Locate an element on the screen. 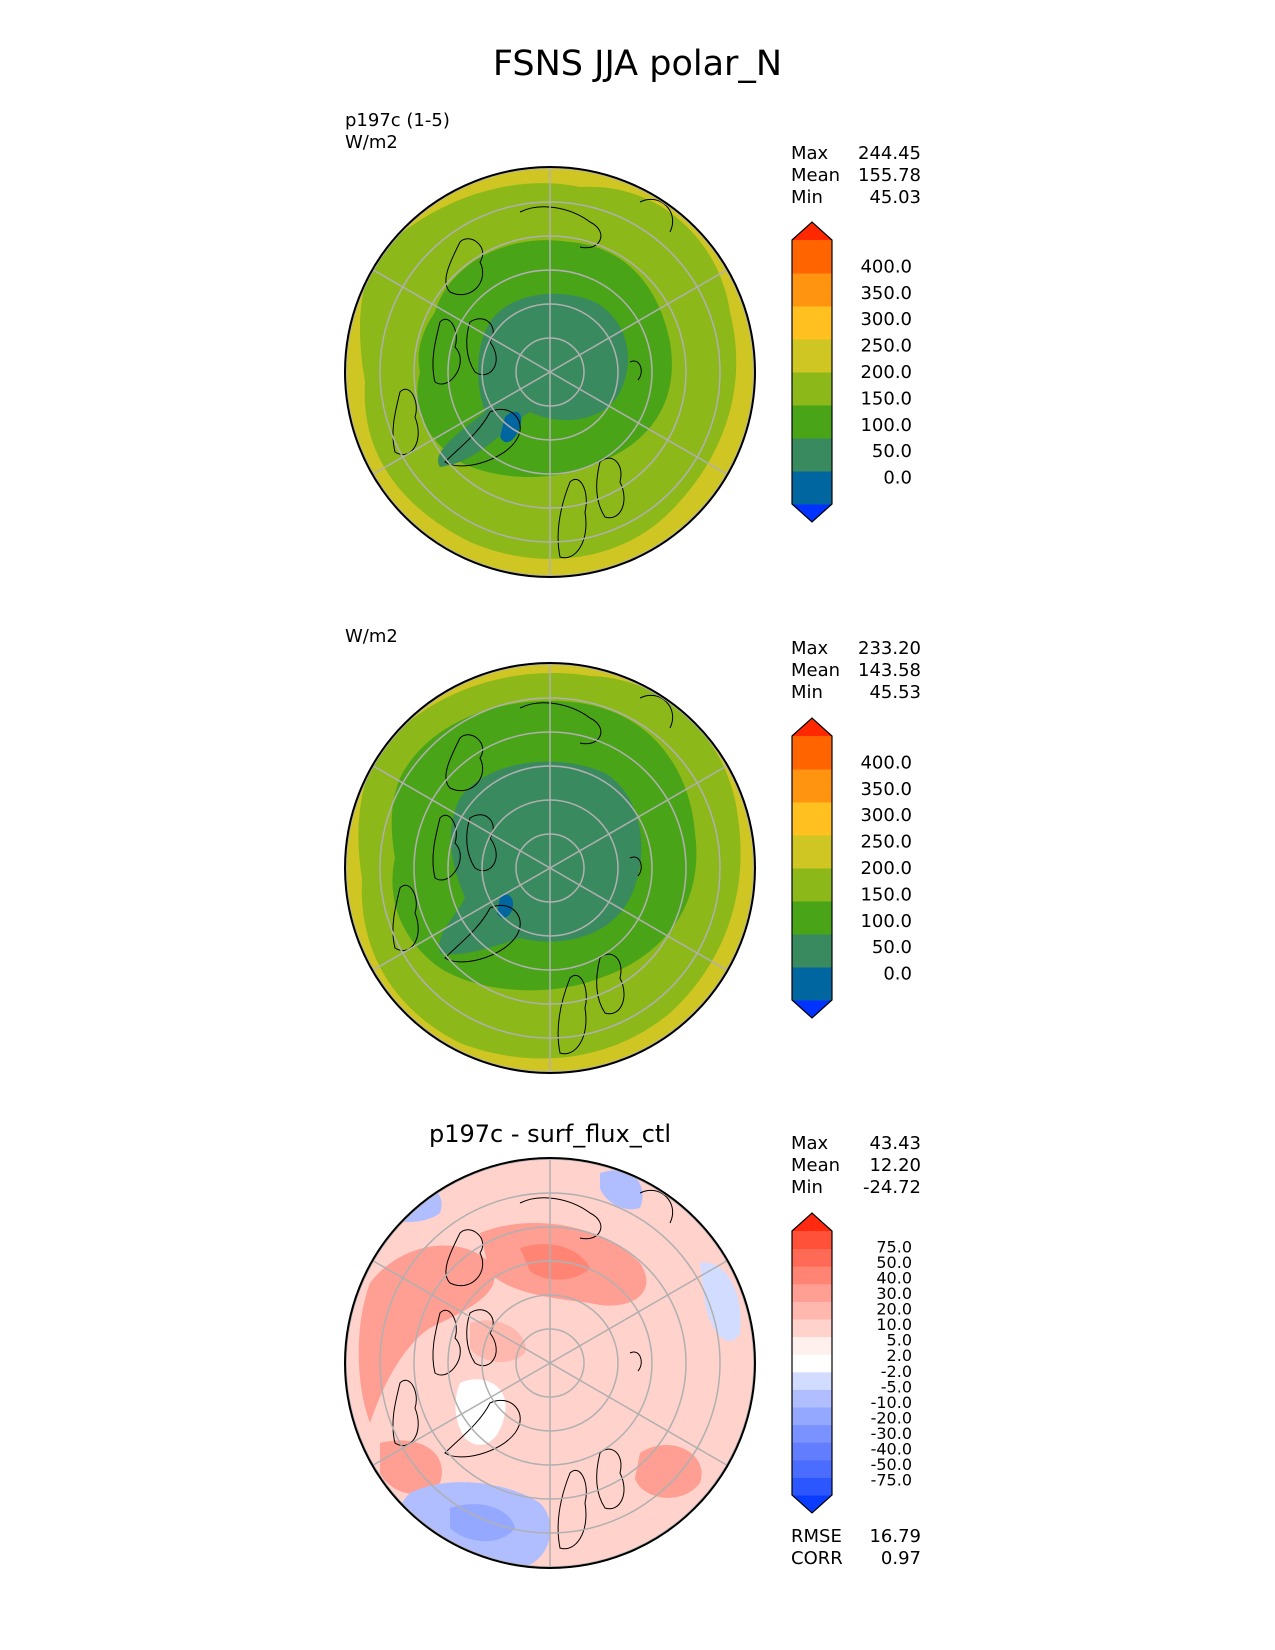 The image size is (1275, 1650). panel-1-map is located at coordinates (550, 372).